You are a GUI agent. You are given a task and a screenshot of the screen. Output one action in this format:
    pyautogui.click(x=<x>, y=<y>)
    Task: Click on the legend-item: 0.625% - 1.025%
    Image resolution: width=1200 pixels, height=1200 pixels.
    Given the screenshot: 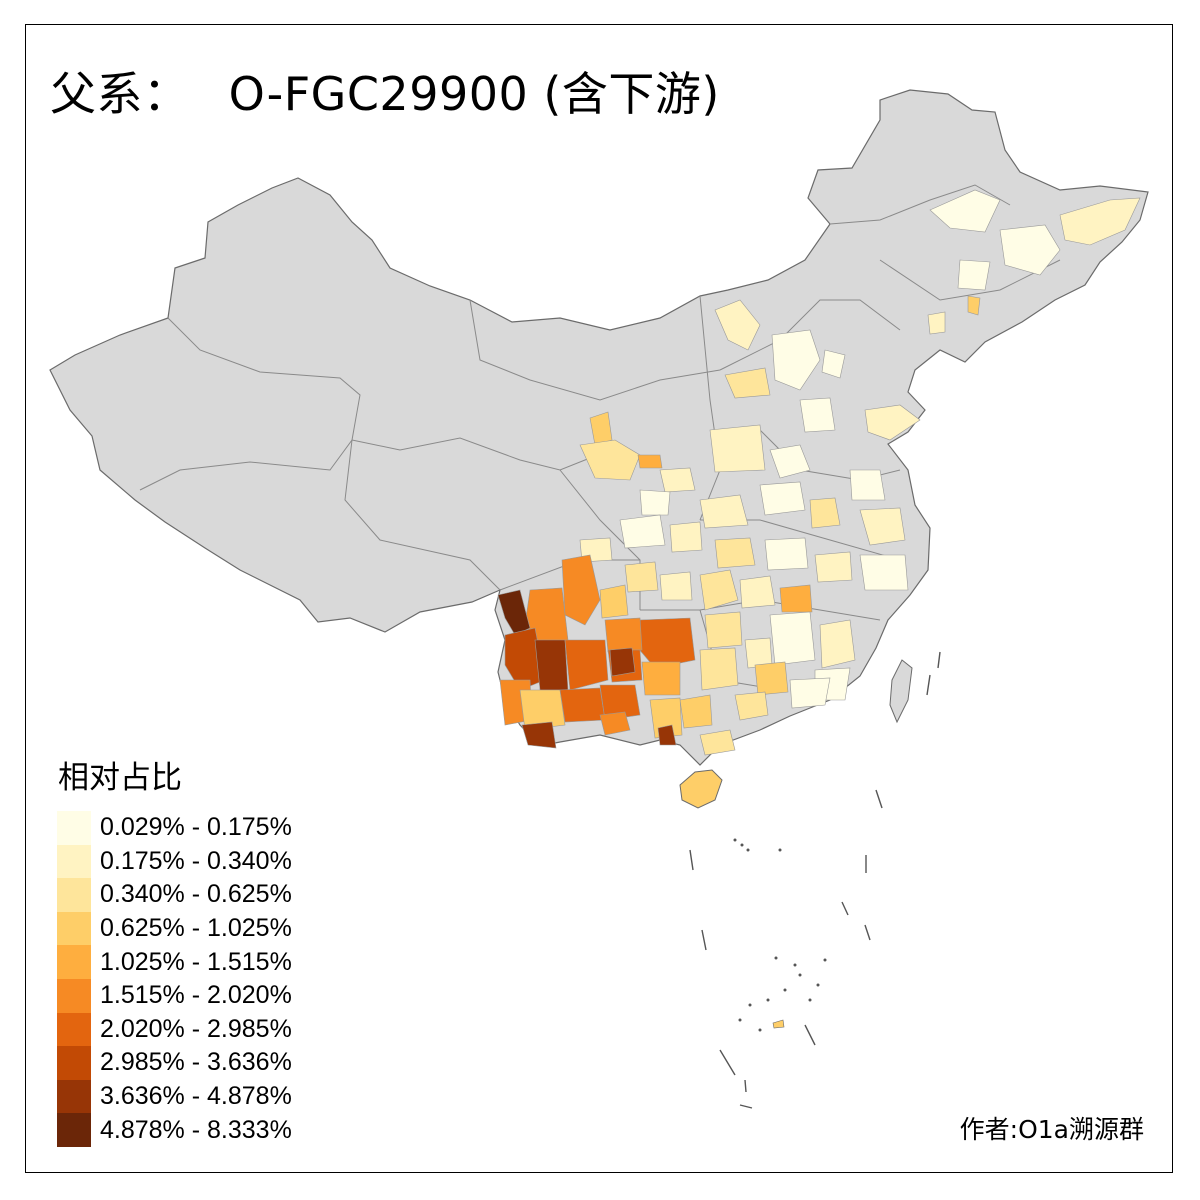 What is the action you would take?
    pyautogui.click(x=174, y=928)
    